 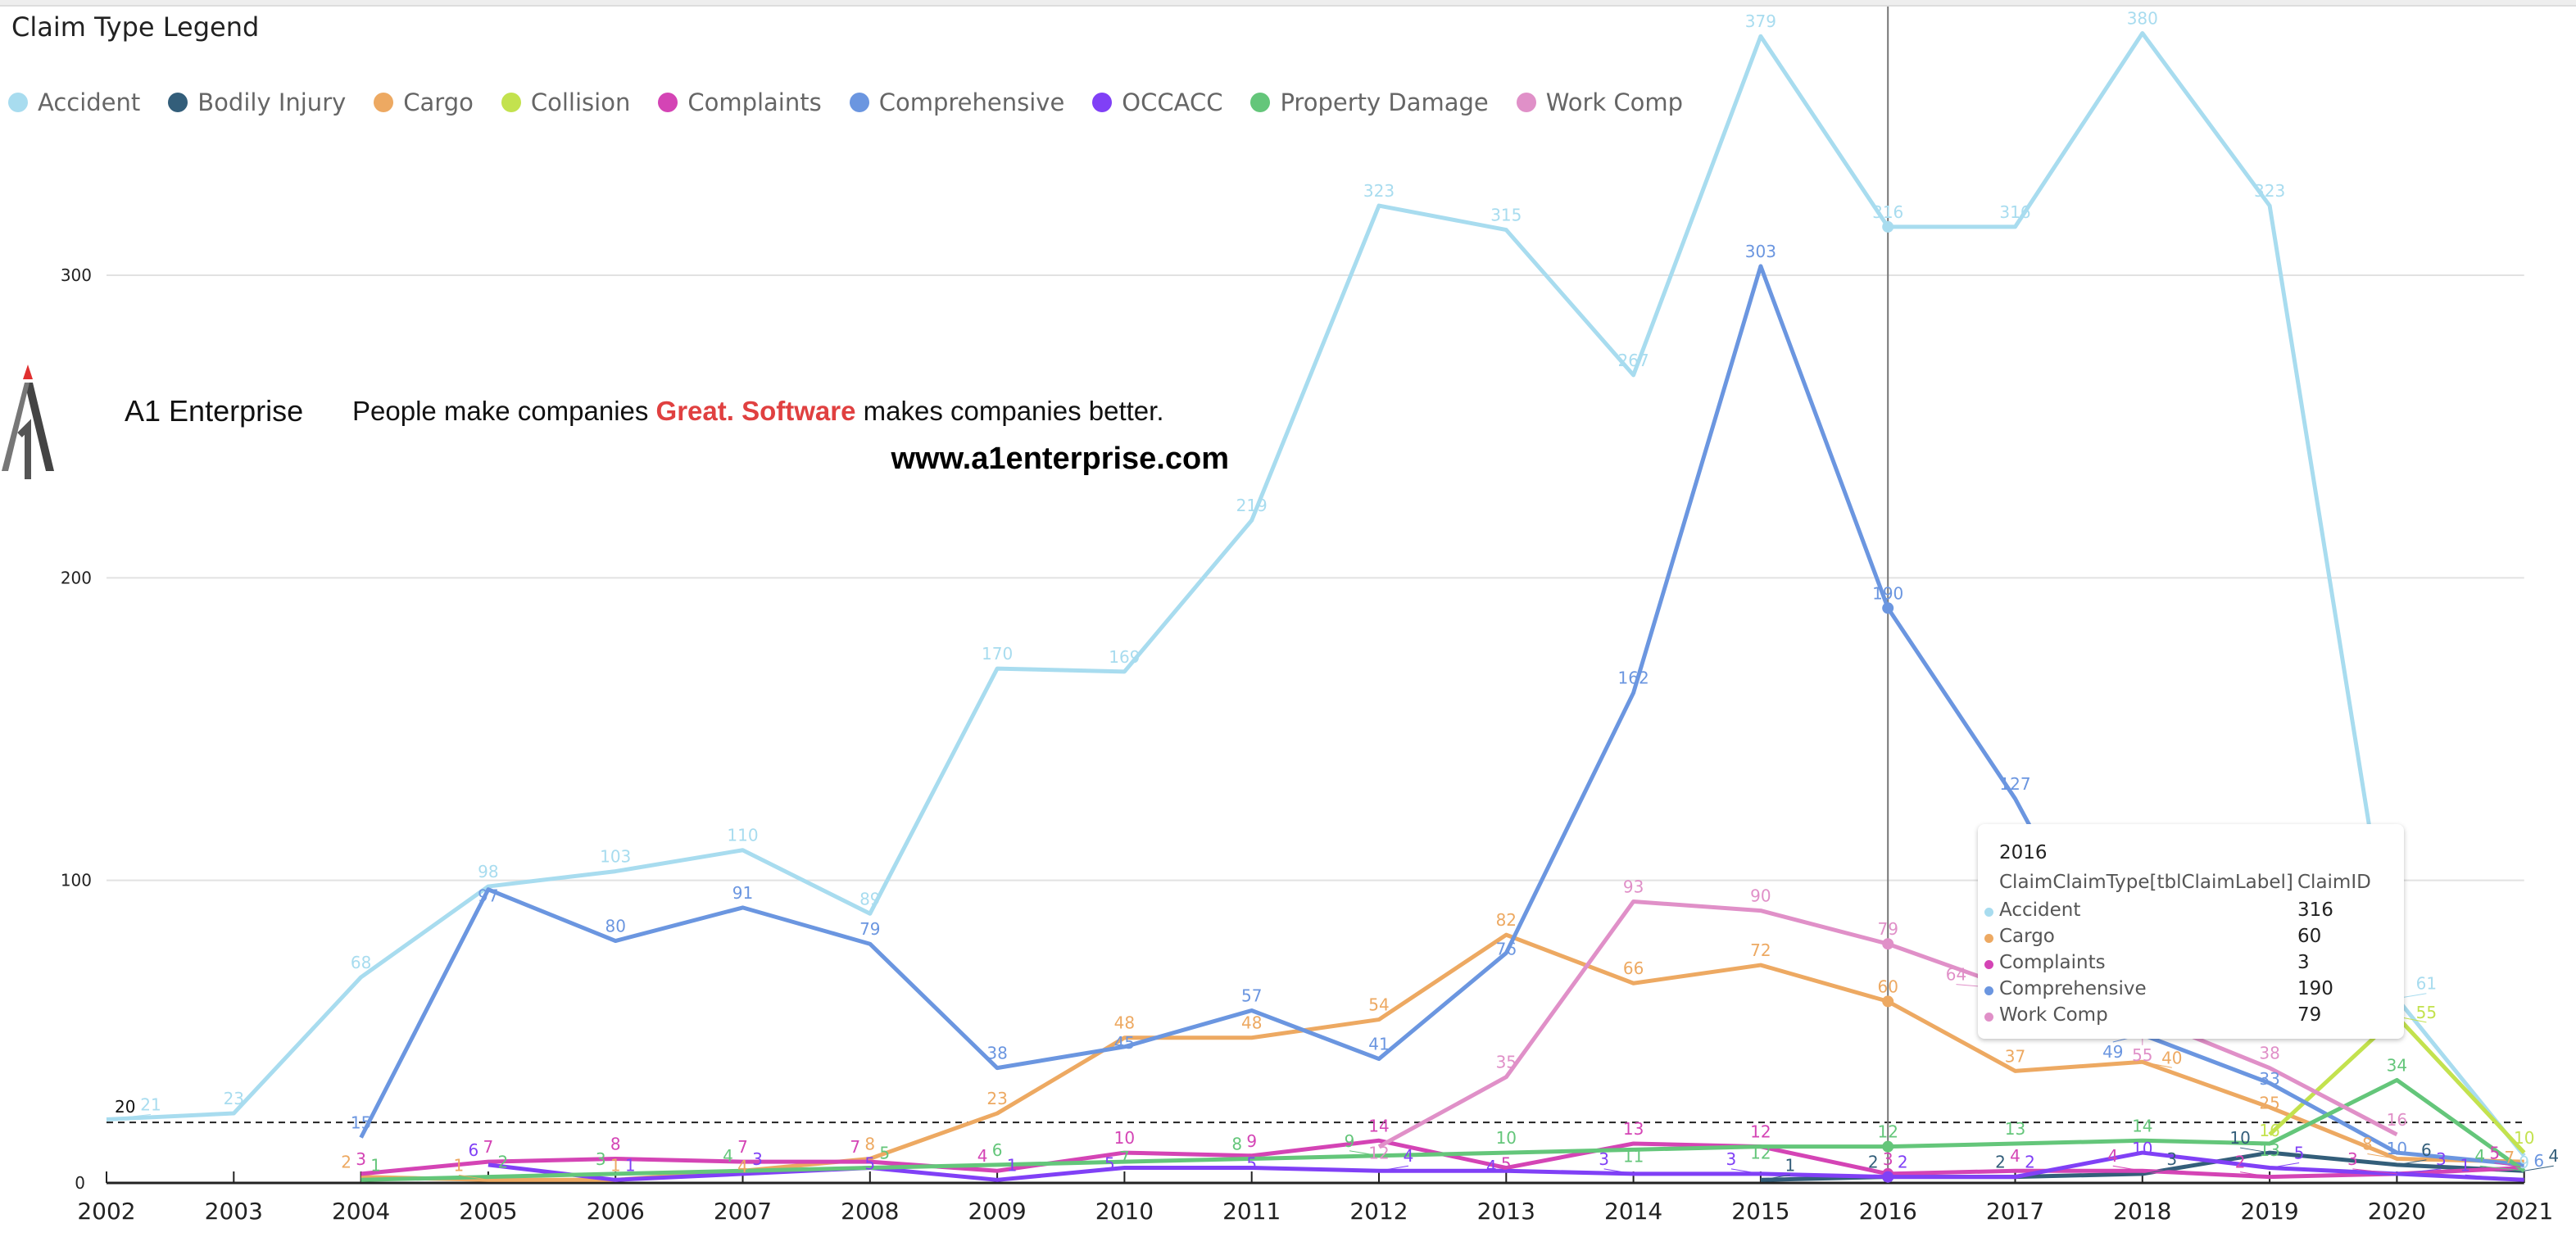 What do you see at coordinates (1760, 950) in the screenshot?
I see `data-label-cargo: 72` at bounding box center [1760, 950].